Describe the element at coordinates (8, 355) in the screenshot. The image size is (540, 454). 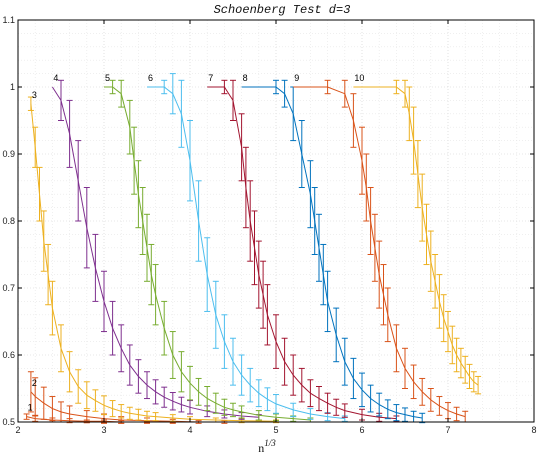
I see `y-tick-label: 0.6` at that location.